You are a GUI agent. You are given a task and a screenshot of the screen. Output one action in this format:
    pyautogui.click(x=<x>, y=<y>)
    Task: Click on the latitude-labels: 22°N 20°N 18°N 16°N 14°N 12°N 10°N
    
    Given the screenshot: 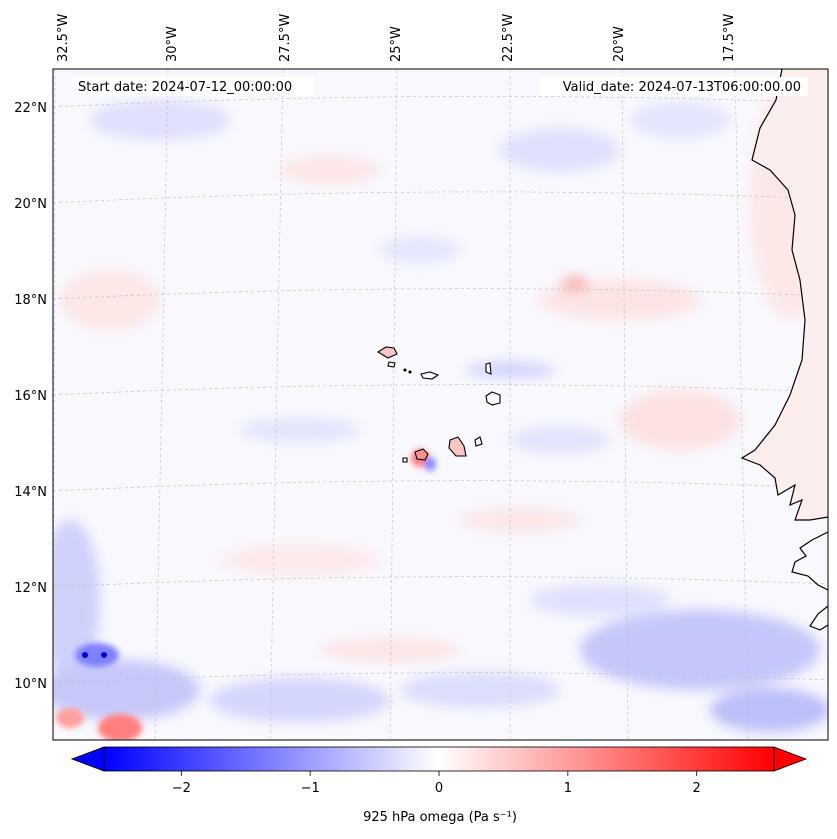 What is the action you would take?
    pyautogui.click(x=30, y=396)
    